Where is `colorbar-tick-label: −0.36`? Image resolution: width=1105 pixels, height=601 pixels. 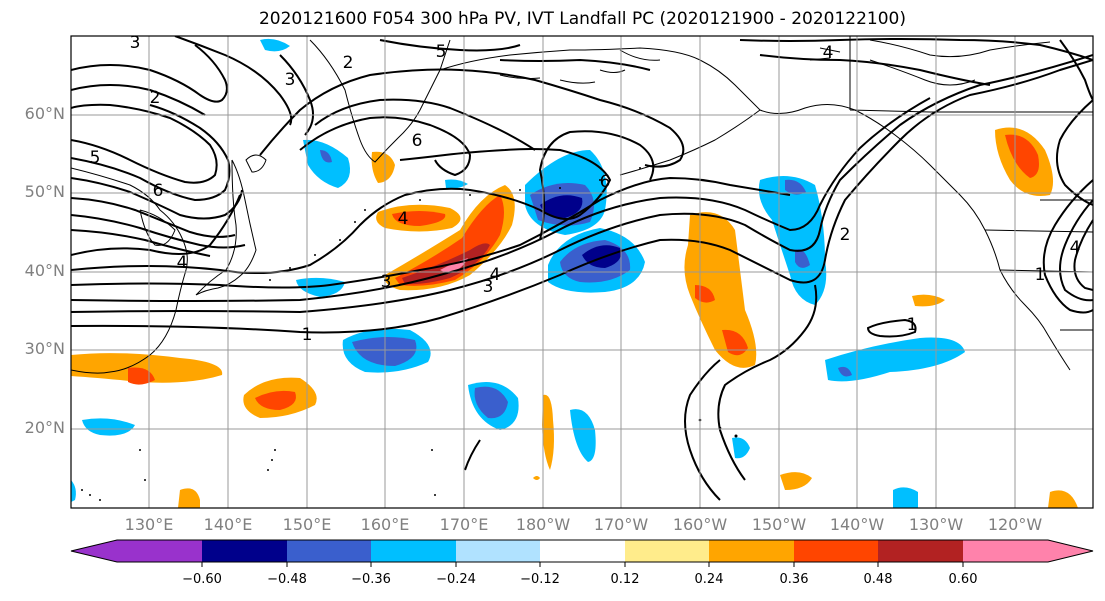
colorbar-tick-label: −0.36 is located at coordinates (371, 579).